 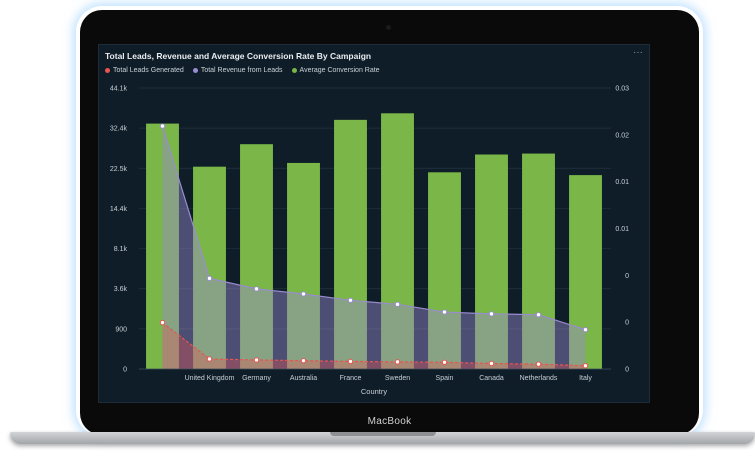 I want to click on x-tick-label: Australia, so click(x=303, y=378).